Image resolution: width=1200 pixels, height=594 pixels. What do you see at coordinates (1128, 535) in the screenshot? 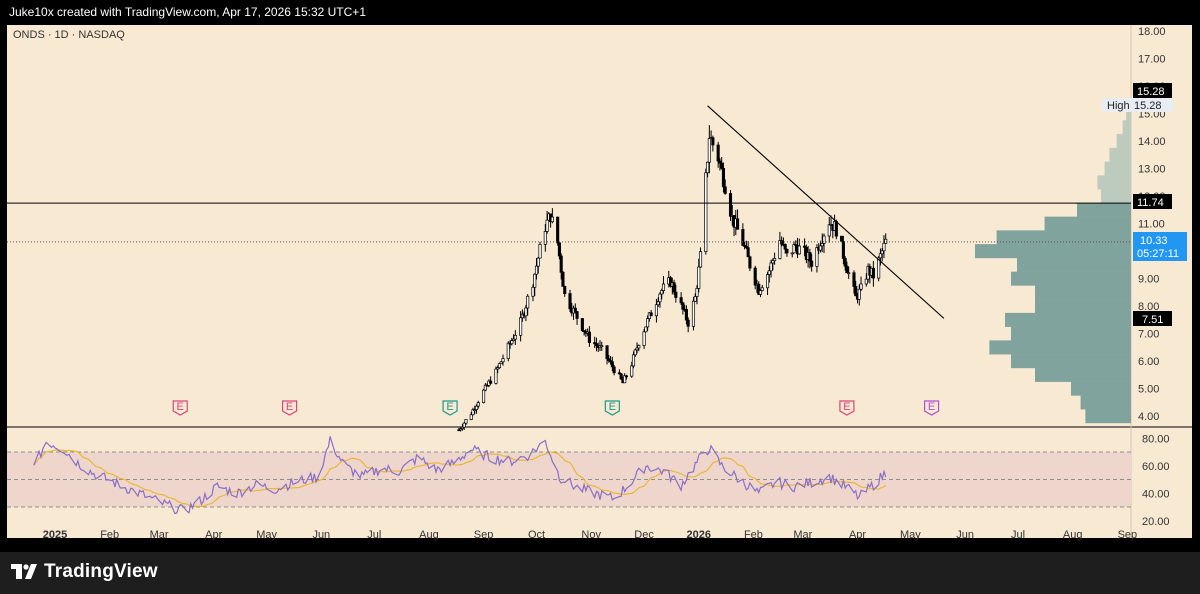
I see `time-tick-label: Sep` at bounding box center [1128, 535].